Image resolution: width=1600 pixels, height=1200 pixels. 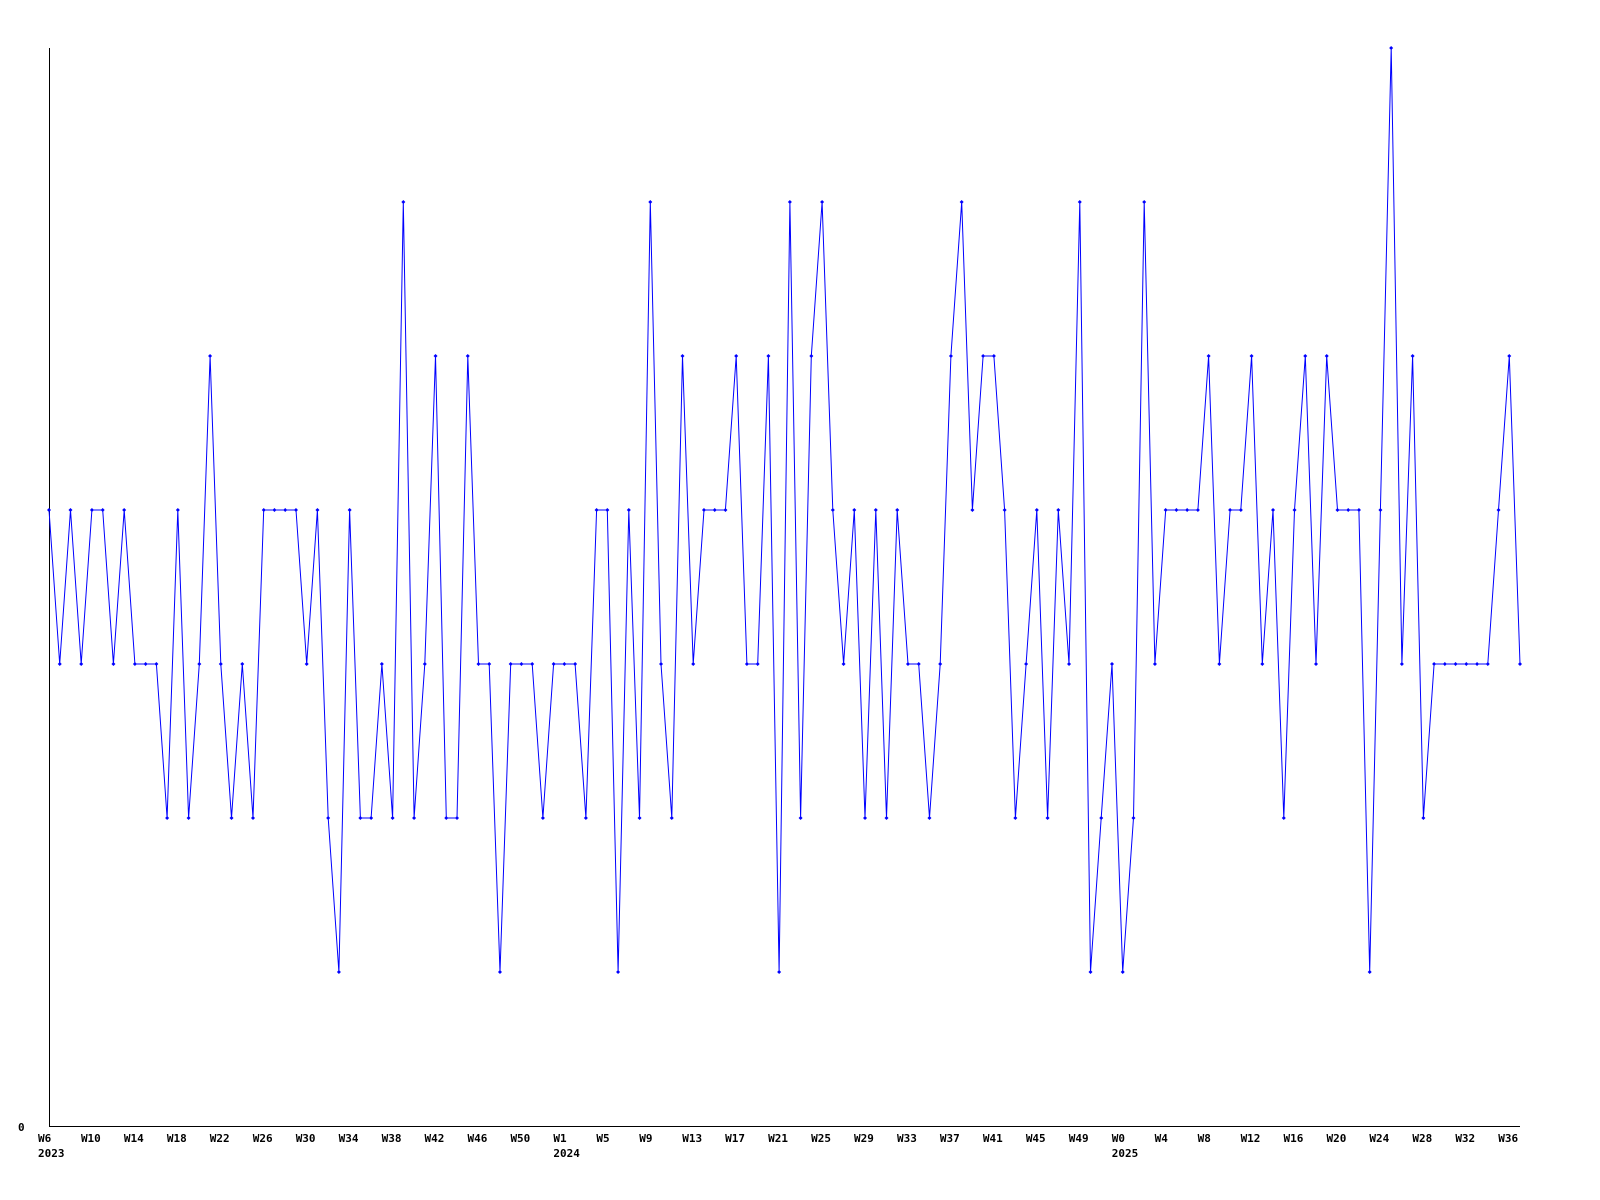 I want to click on x-tick-label: W25, so click(x=821, y=1138).